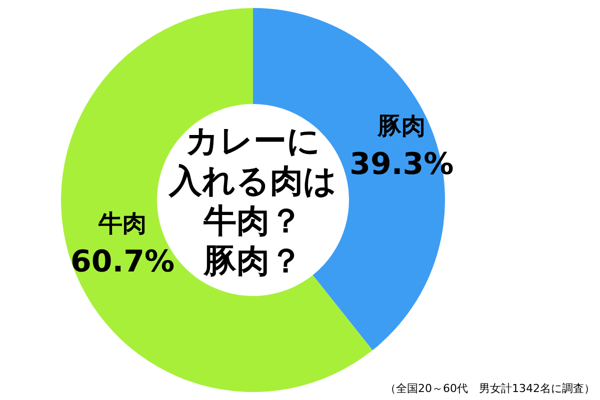 The width and height of the screenshot is (600, 400). Describe the element at coordinates (121, 224) in the screenshot. I see `slice-label: 牛肉` at that location.